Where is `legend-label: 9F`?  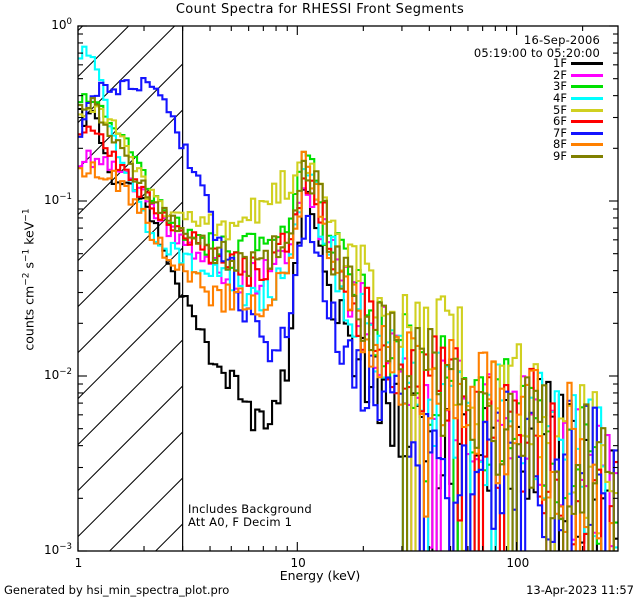
legend-label: 9F is located at coordinates (560, 156).